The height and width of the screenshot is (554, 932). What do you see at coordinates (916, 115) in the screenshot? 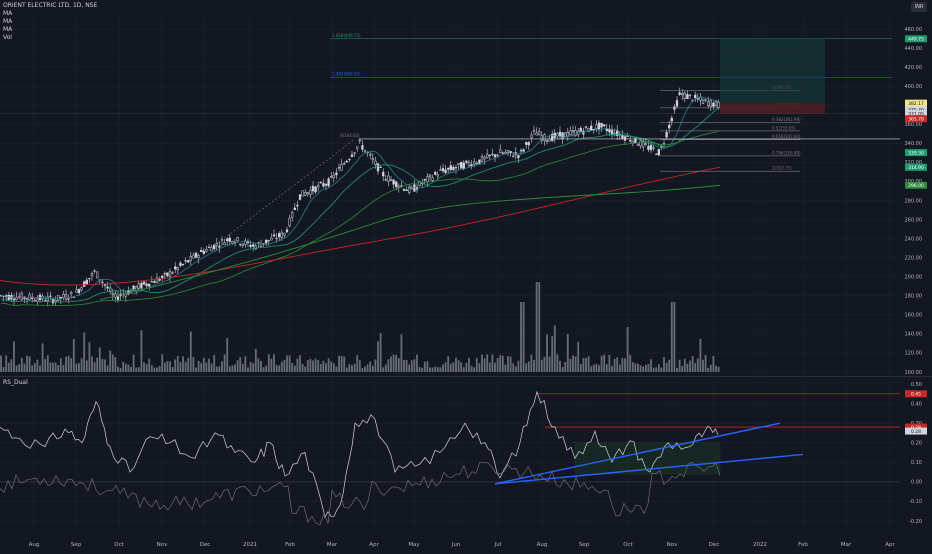
I see `price-tag-label: 371.05` at bounding box center [916, 115].